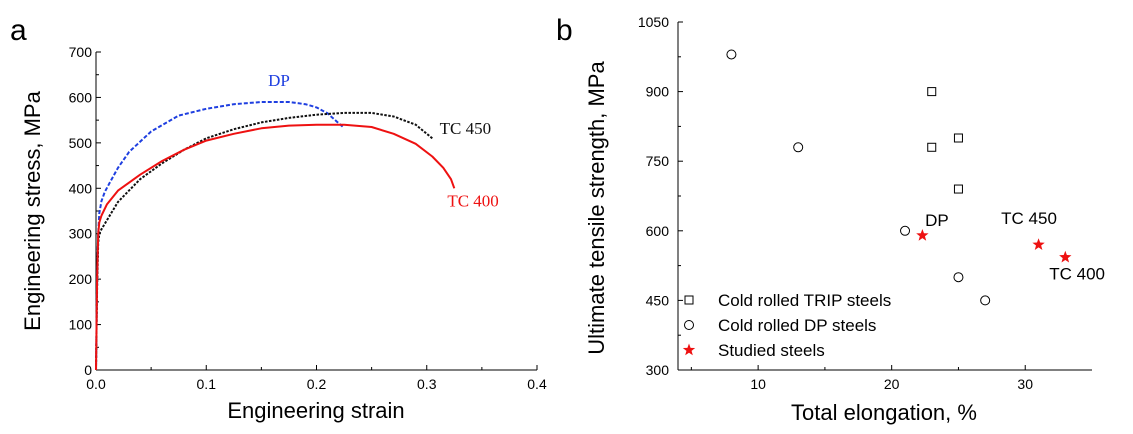 The width and height of the screenshot is (1133, 434). Describe the element at coordinates (658, 300) in the screenshot. I see `y-tick-label: 450` at that location.